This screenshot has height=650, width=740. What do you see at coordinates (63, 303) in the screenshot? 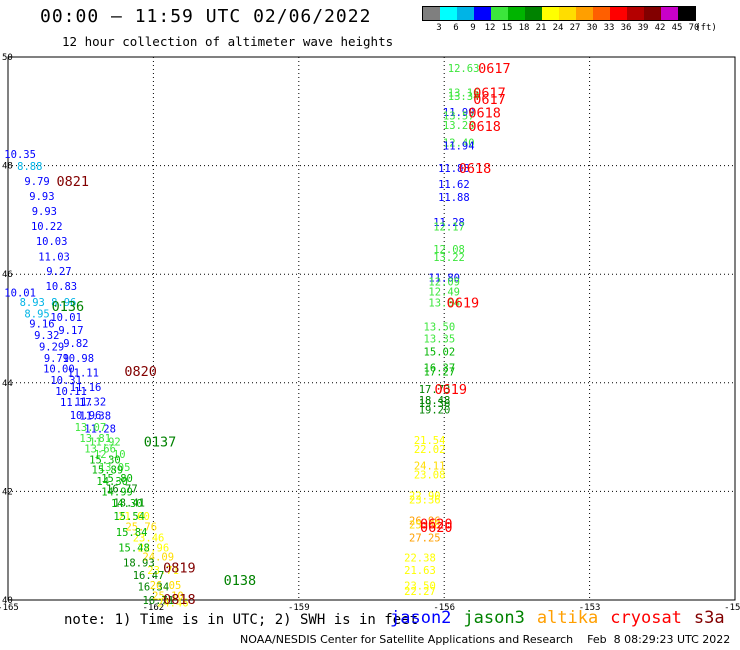
I see `wave-height-label: 8.96` at bounding box center [63, 303].